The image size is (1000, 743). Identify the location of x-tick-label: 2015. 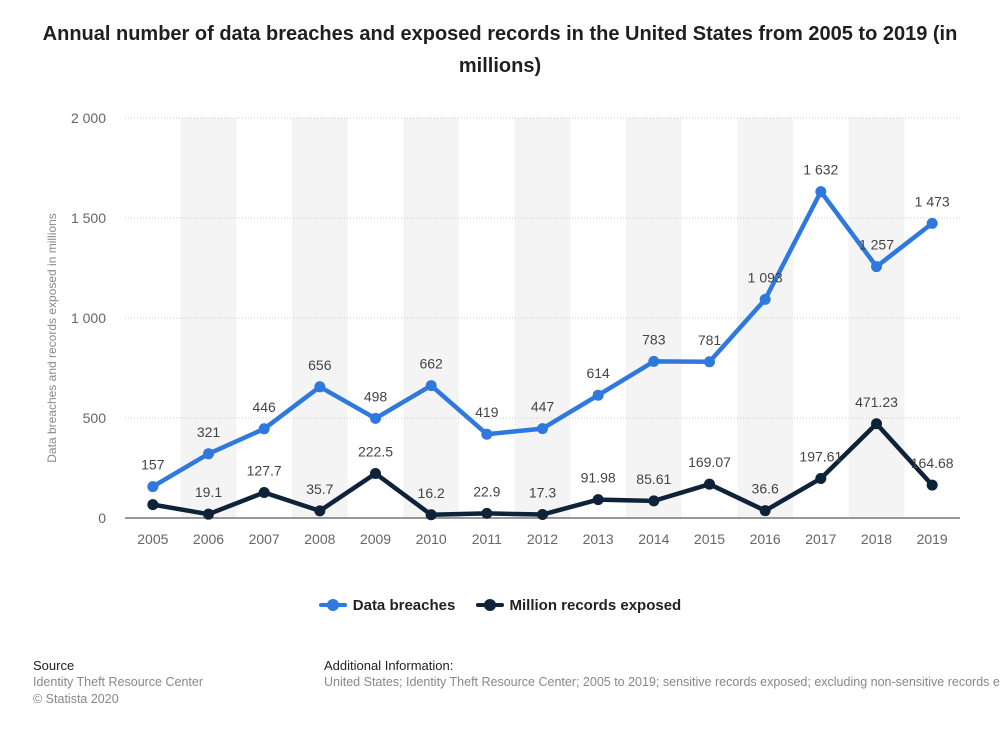
(709, 539).